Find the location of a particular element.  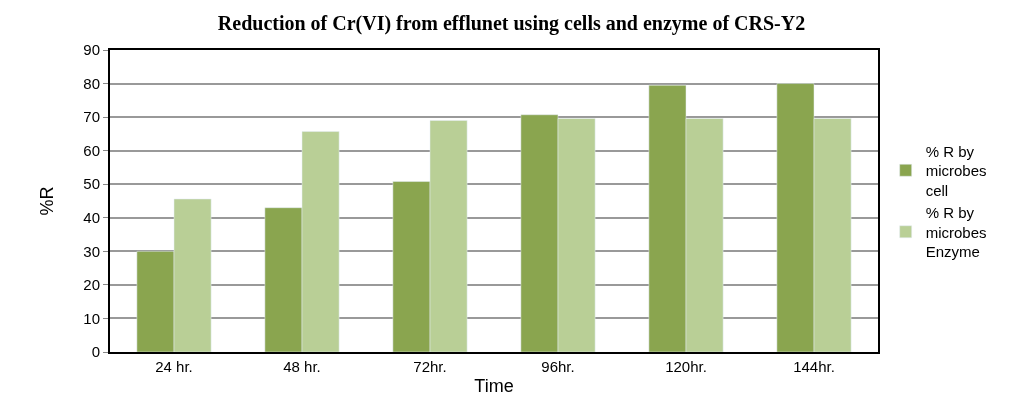

y-tick-label: 80 is located at coordinates (91, 83).